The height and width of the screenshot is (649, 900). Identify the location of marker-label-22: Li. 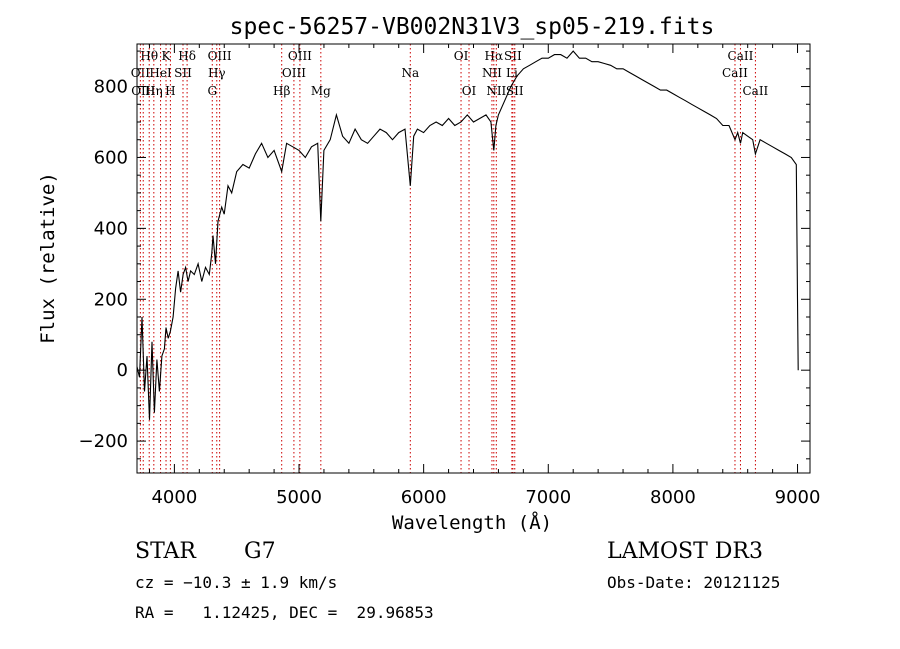
(512, 73).